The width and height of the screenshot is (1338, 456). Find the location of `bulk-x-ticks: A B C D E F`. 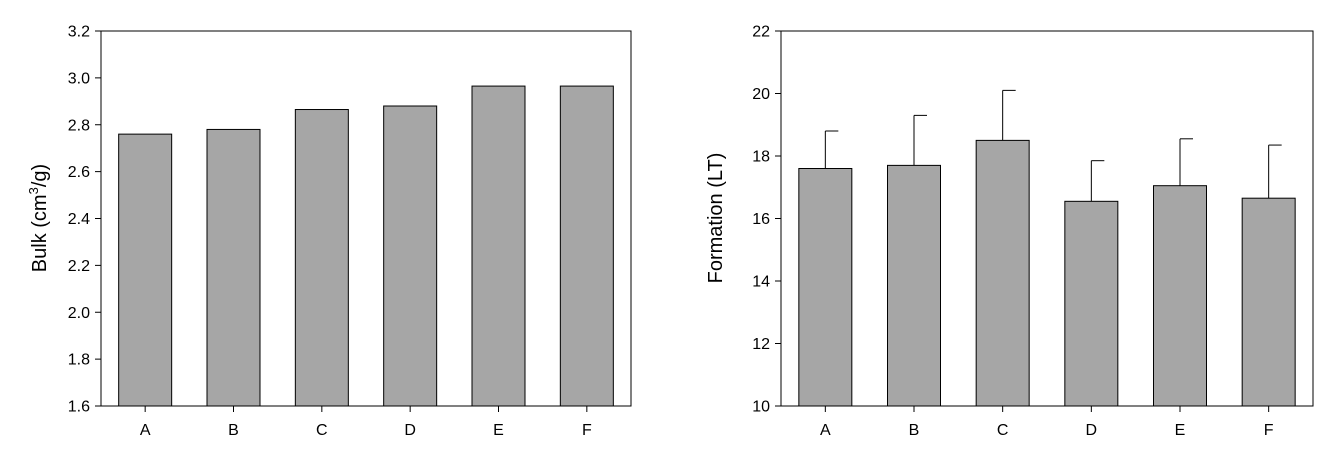

bulk-x-ticks: A B C D E F is located at coordinates (366, 422).